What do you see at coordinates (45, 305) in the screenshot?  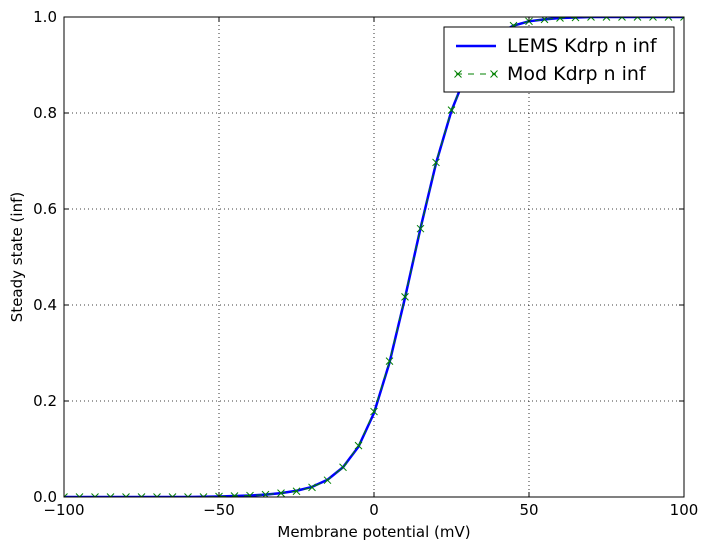 I see `y-tick-label: 0.4` at bounding box center [45, 305].